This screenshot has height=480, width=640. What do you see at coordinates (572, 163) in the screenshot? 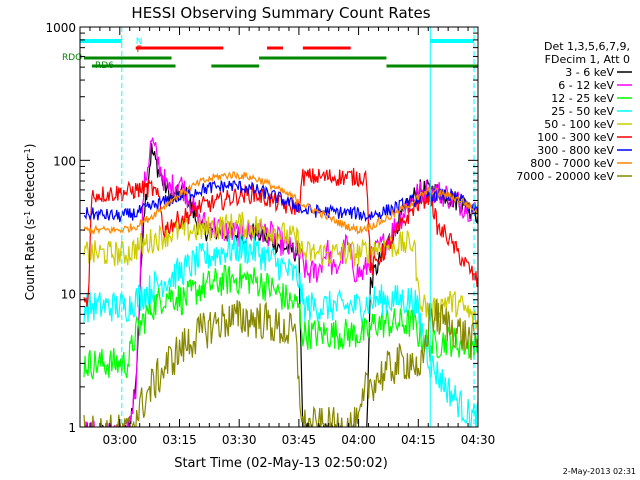
I see `legend-label-7: 800 - 7000 keV` at bounding box center [572, 163].